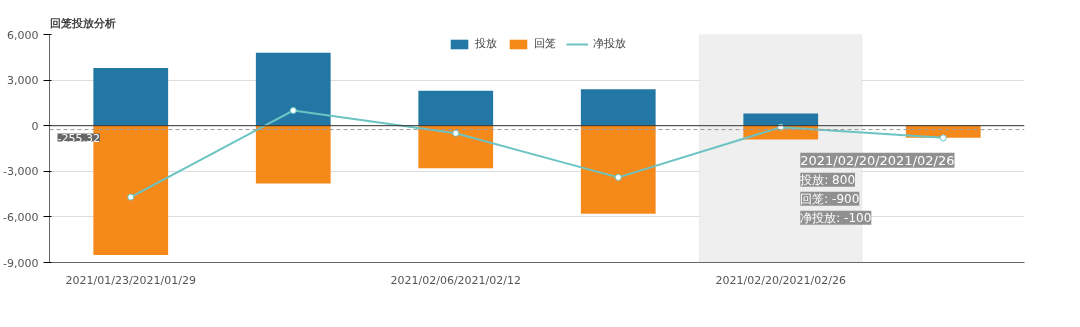 This screenshot has height=327, width=1080. What do you see at coordinates (78, 138) in the screenshot?
I see `ref-line-label: -255.32` at bounding box center [78, 138].